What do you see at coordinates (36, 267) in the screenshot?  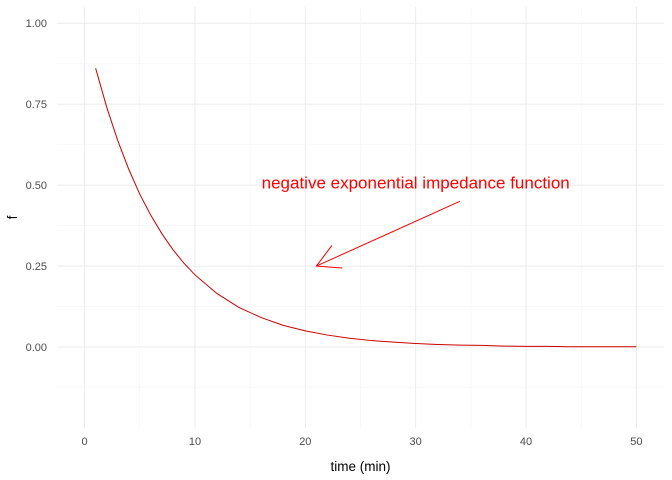 I see `y-tick-label: 0.25` at bounding box center [36, 267].